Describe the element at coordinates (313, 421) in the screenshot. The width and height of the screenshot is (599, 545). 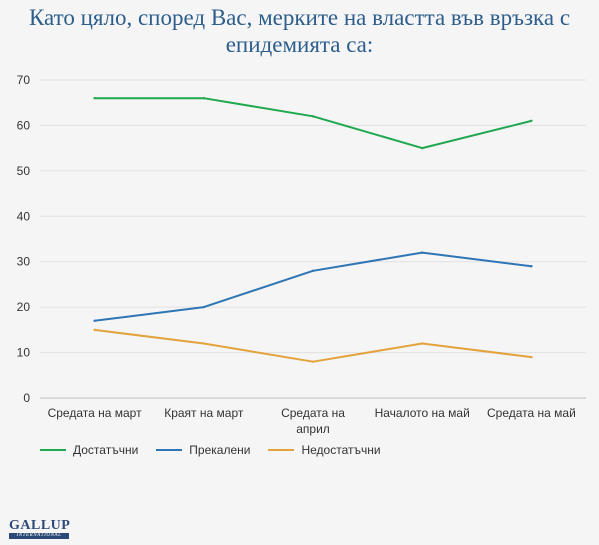
I see `x-tick-label-2: Средата на април` at that location.